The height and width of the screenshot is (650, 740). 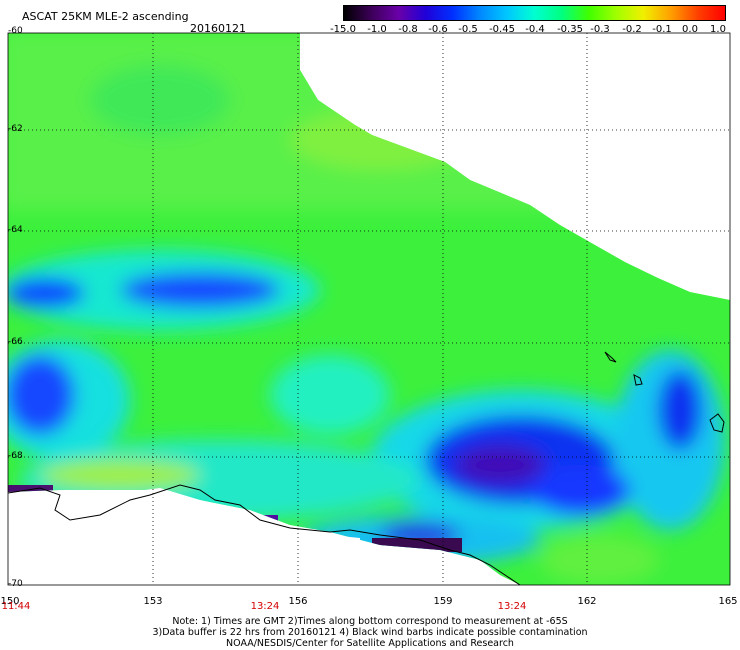 What do you see at coordinates (534, 13) in the screenshot?
I see `colorbar` at bounding box center [534, 13].